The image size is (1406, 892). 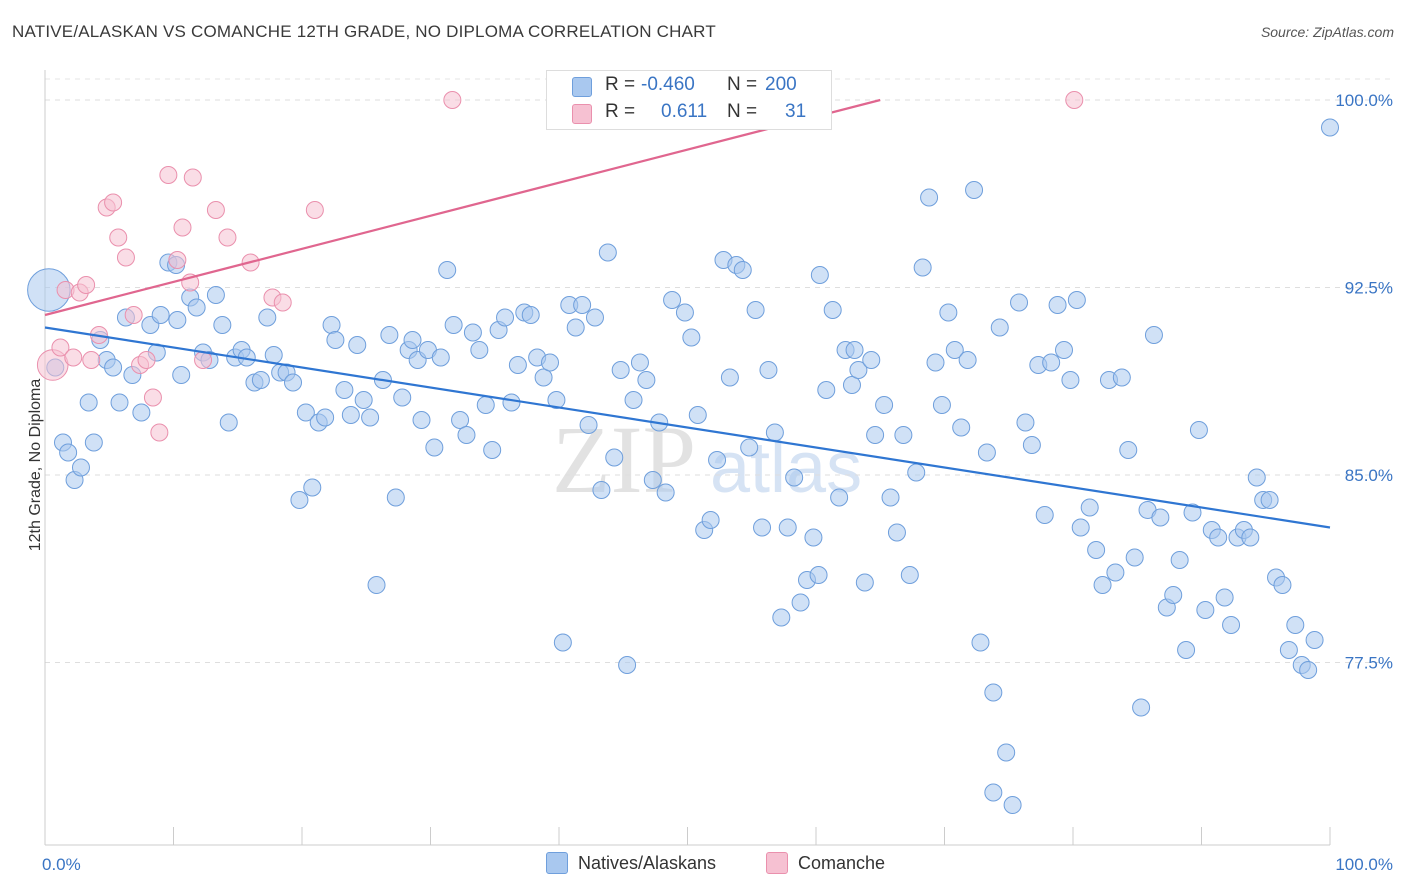 I want to click on legend-n-value-comanche: 31, so click(x=796, y=111).